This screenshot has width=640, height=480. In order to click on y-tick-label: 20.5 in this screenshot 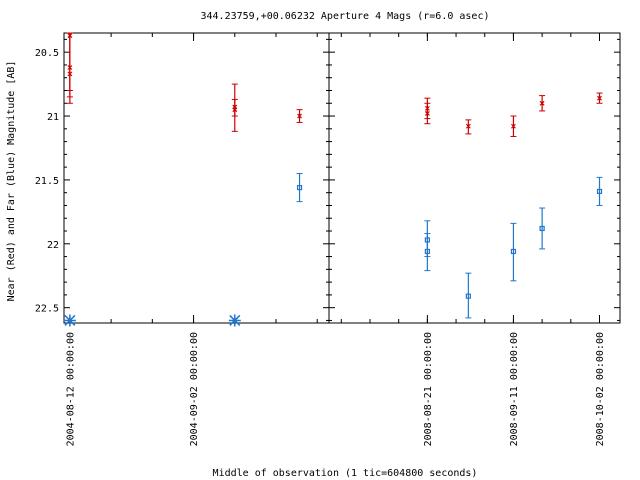, I will do `click(47, 53)`.